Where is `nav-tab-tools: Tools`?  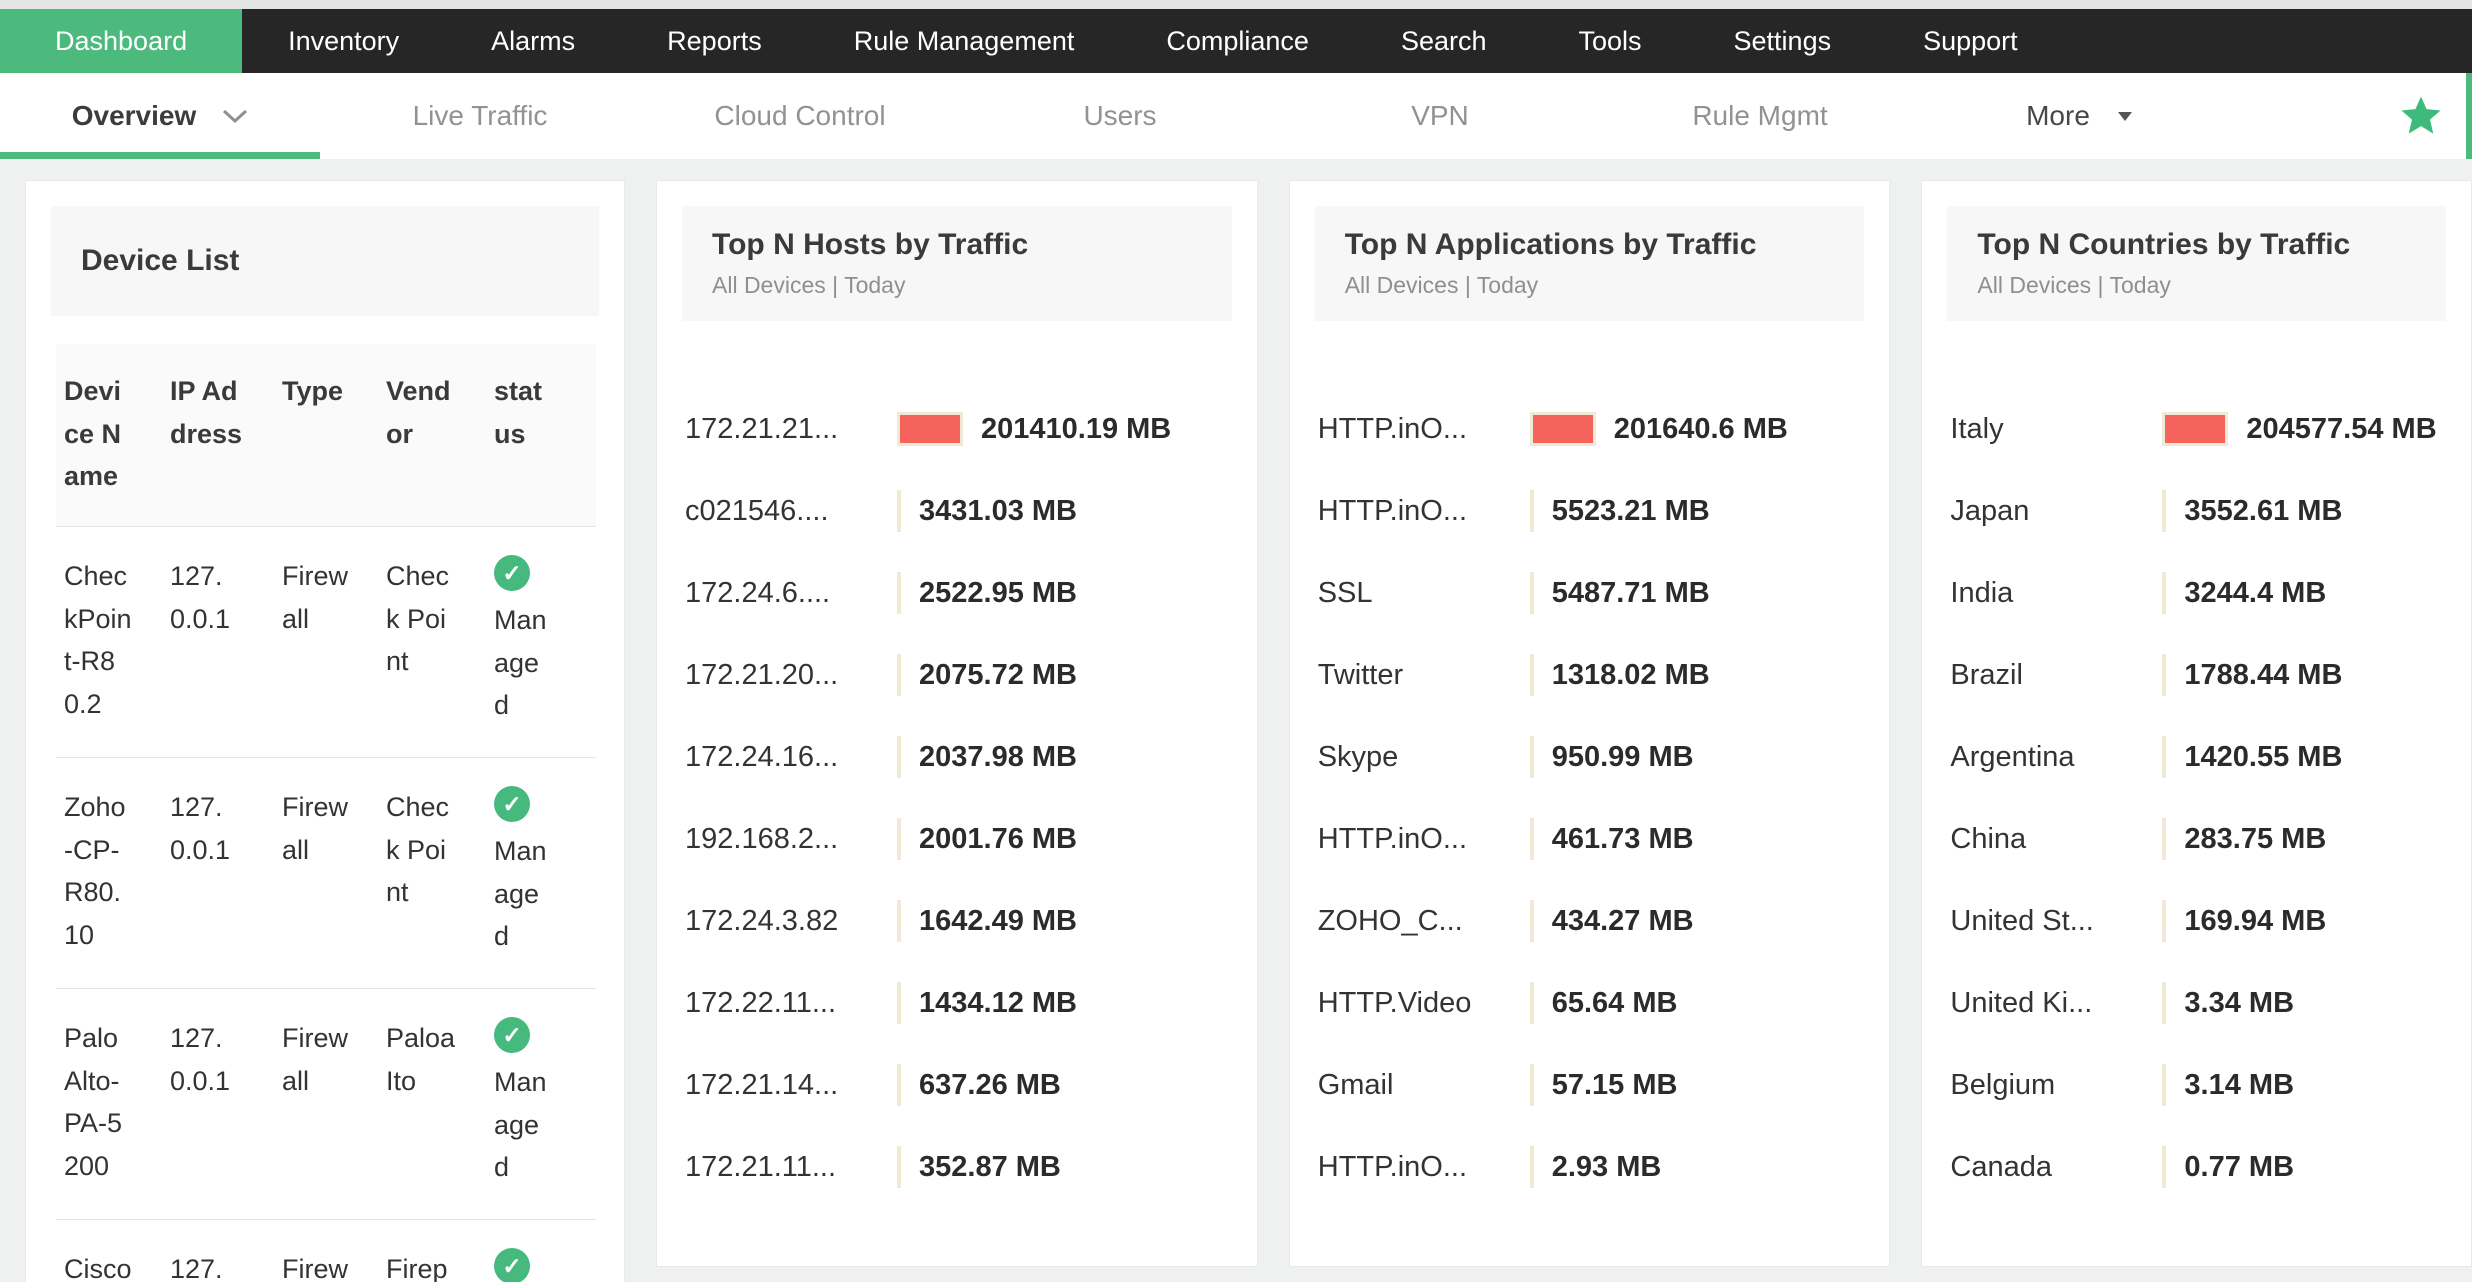
nav-tab-tools: Tools is located at coordinates (1610, 40).